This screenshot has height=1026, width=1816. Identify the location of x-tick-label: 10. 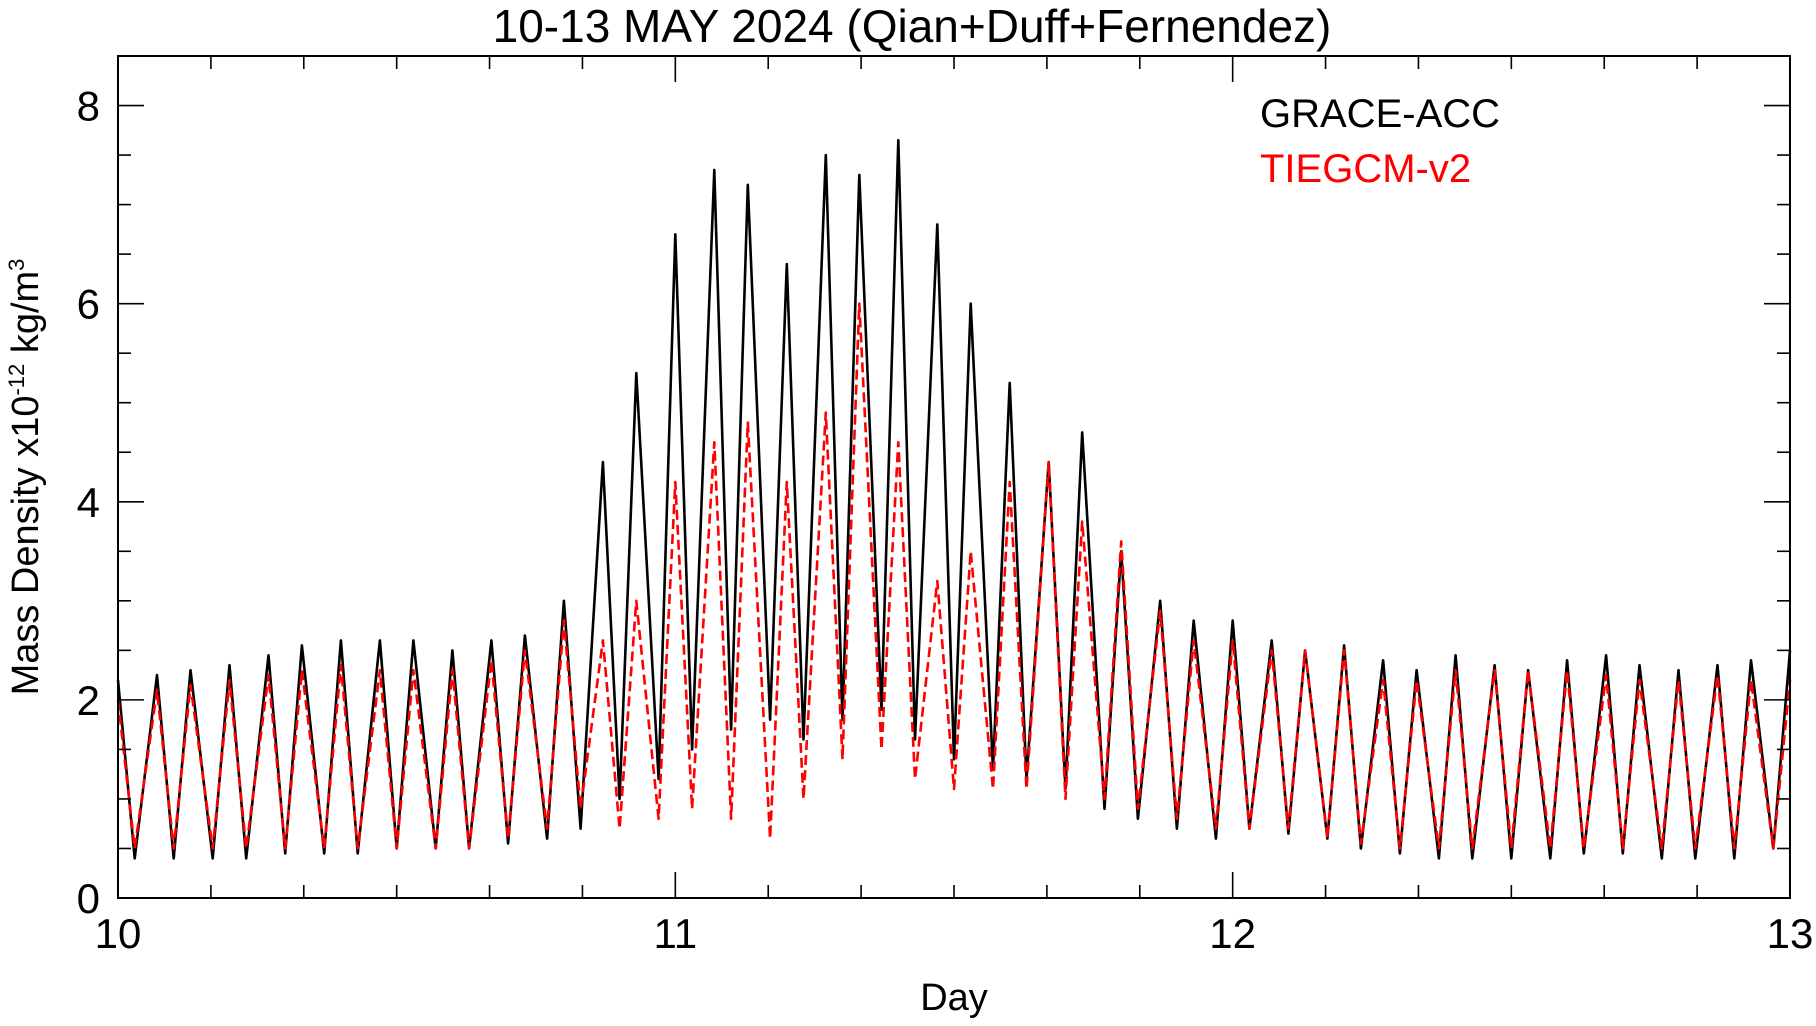
(118, 933).